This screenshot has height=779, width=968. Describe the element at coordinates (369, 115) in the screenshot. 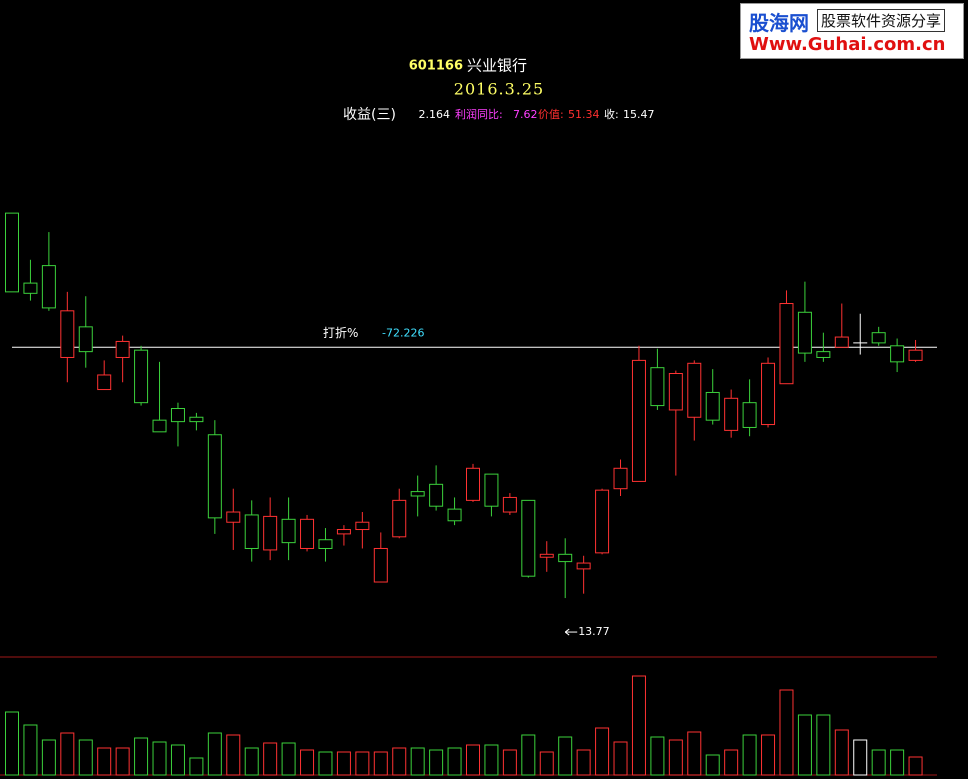

I see `indicator-label: 收益(三)` at that location.